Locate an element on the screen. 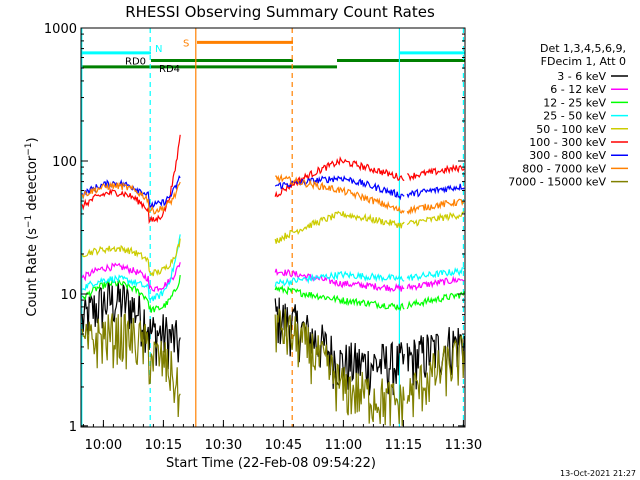 This screenshot has width=640, height=480. svg-text: Count Rate (s−1 detector−1) is located at coordinates (32, 226).